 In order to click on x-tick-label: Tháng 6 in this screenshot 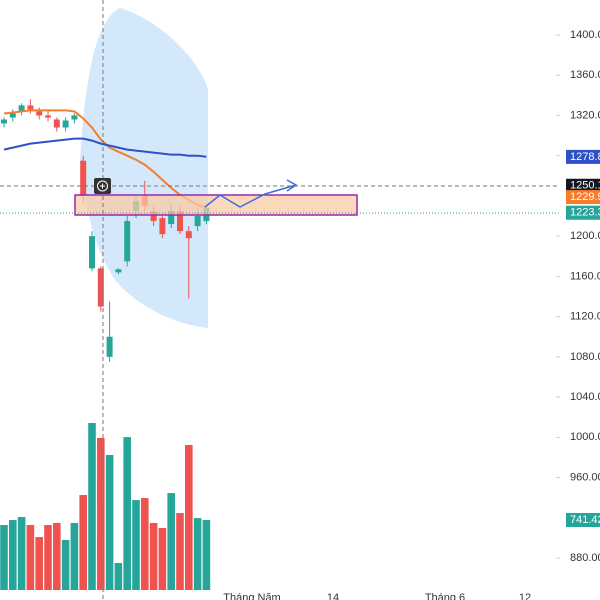, I will do `click(445, 596)`.